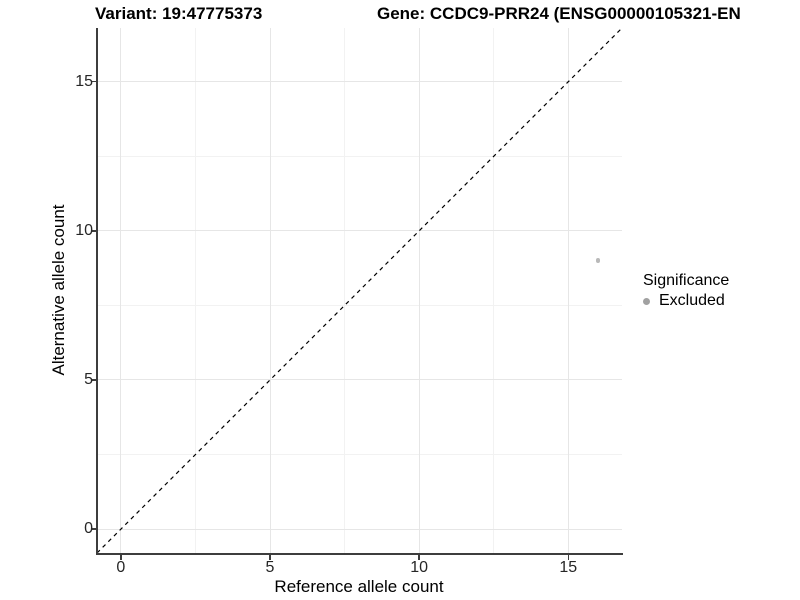 The height and width of the screenshot is (600, 800). Describe the element at coordinates (88, 379) in the screenshot. I see `y-tick-label: 5` at that location.